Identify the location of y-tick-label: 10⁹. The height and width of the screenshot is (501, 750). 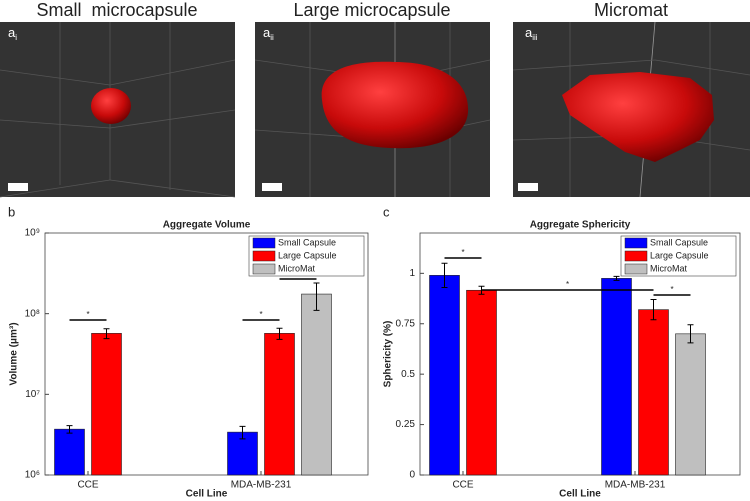
(32, 233).